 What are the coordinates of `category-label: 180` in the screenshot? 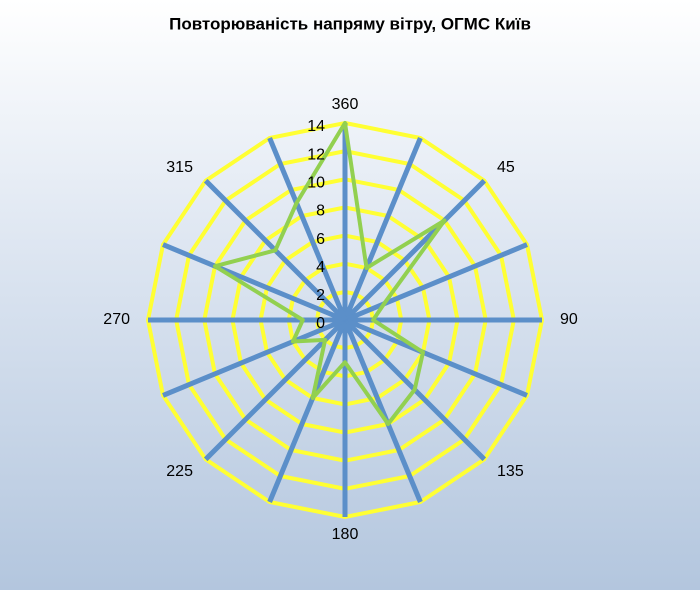 It's located at (345, 534).